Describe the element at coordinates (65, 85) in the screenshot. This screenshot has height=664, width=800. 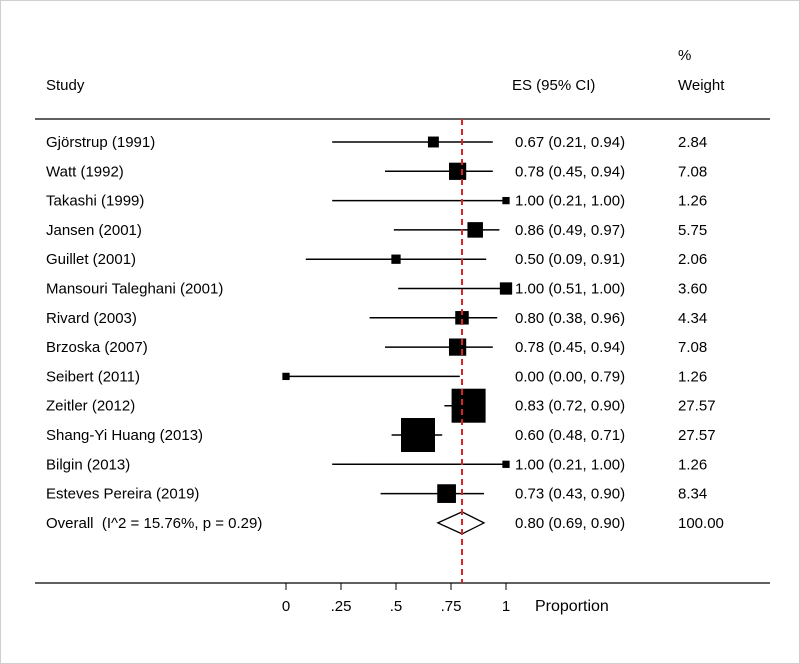
I see `header-study: Study` at that location.